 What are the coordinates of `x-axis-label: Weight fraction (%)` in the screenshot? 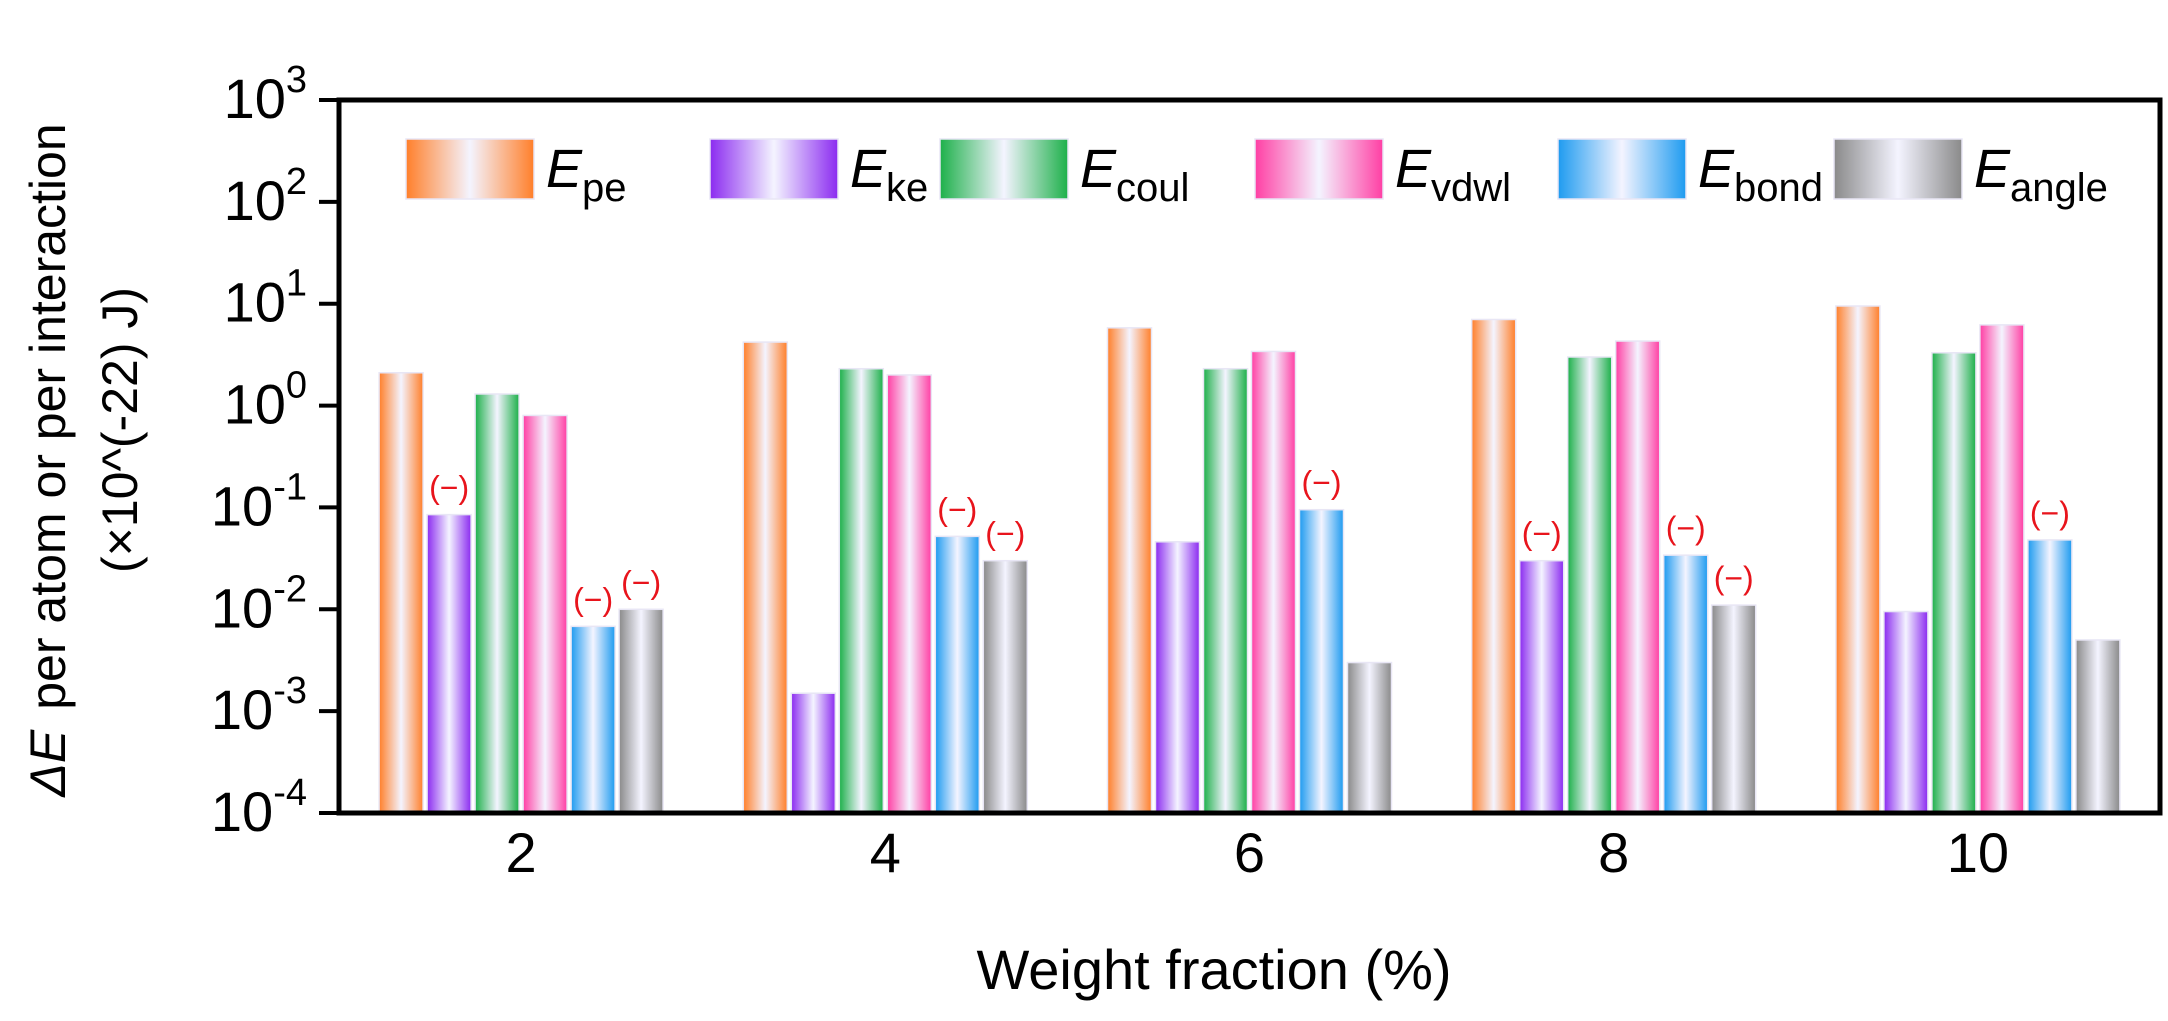 It's located at (1213, 969).